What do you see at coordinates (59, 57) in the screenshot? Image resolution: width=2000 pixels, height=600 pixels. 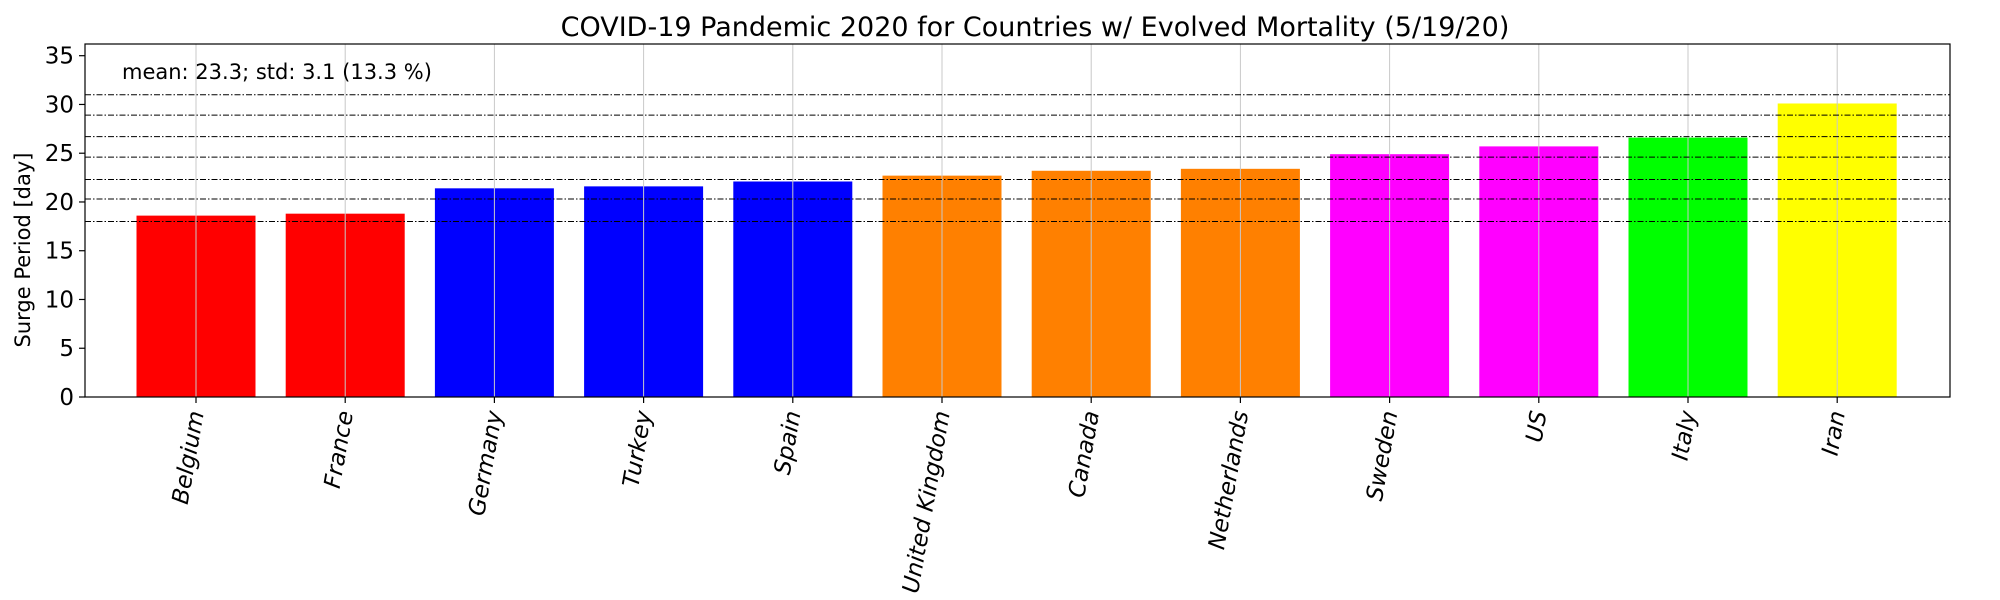 I see `y-tick-label: 35` at bounding box center [59, 57].